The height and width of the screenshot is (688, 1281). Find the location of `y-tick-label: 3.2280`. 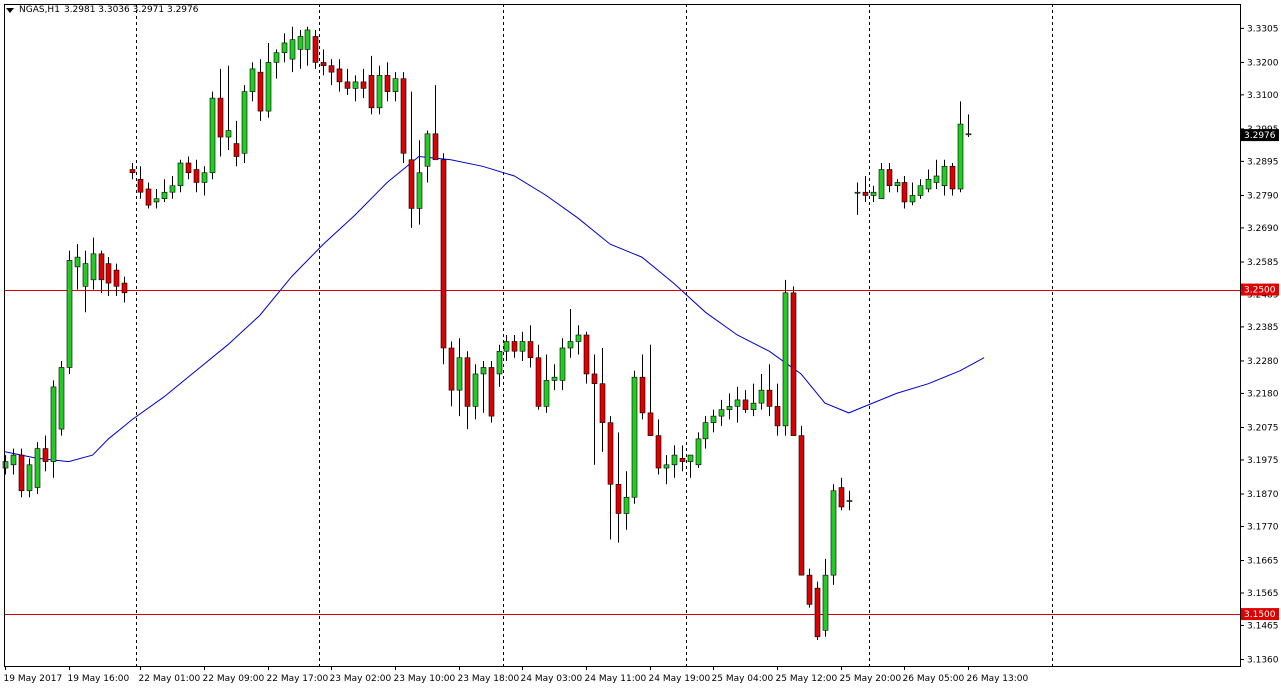

y-tick-label: 3.2280 is located at coordinates (1263, 362).